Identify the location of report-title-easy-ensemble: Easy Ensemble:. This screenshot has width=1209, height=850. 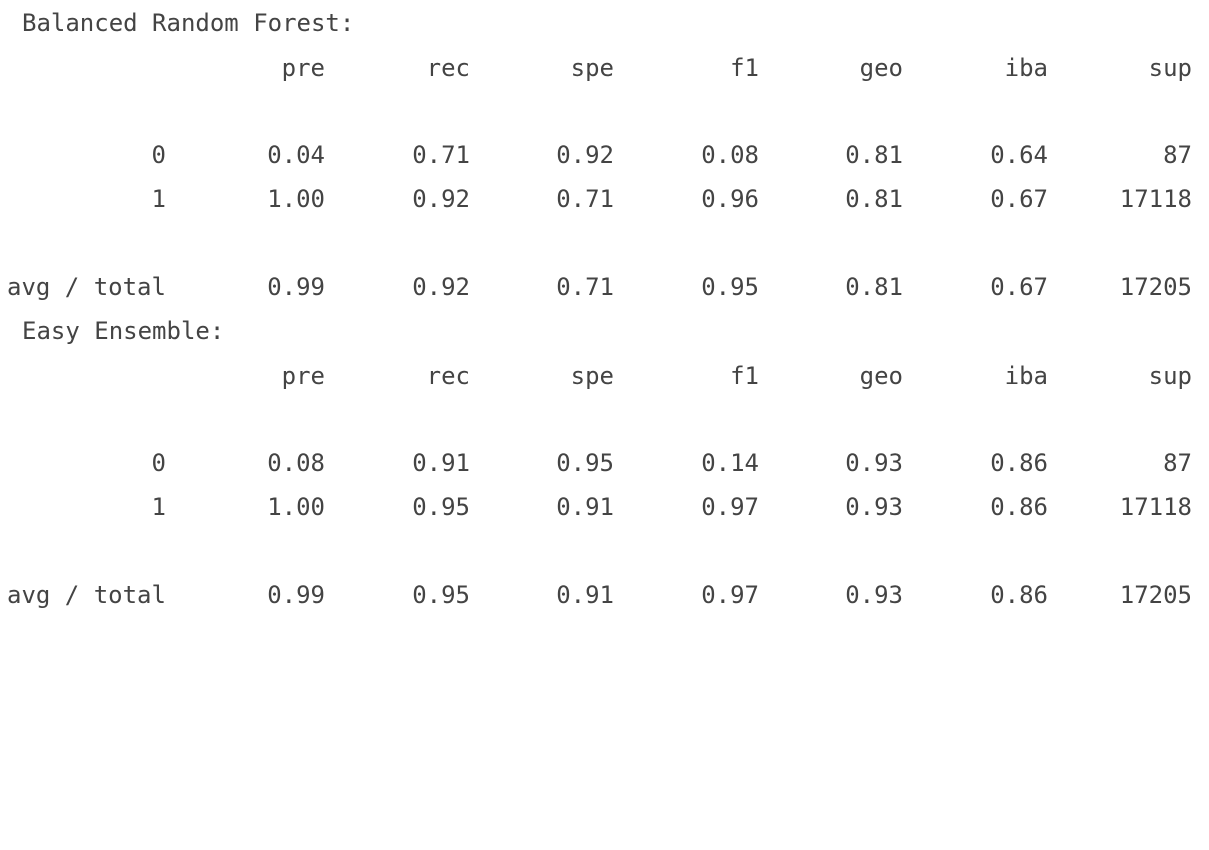
(123, 331).